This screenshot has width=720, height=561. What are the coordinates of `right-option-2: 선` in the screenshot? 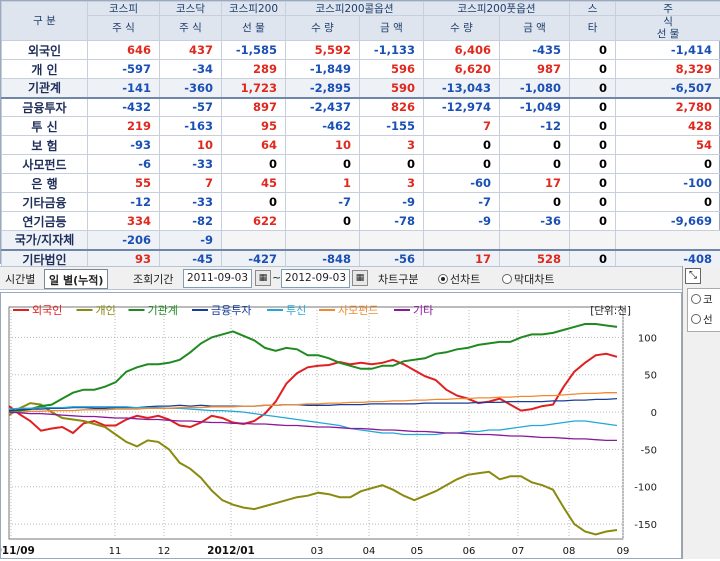 It's located at (702, 319).